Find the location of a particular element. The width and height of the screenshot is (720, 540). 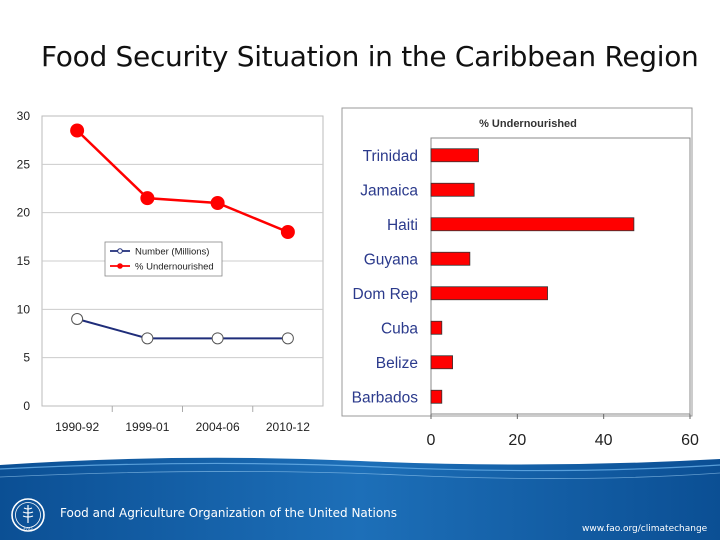

category-label: Guyana is located at coordinates (391, 259).